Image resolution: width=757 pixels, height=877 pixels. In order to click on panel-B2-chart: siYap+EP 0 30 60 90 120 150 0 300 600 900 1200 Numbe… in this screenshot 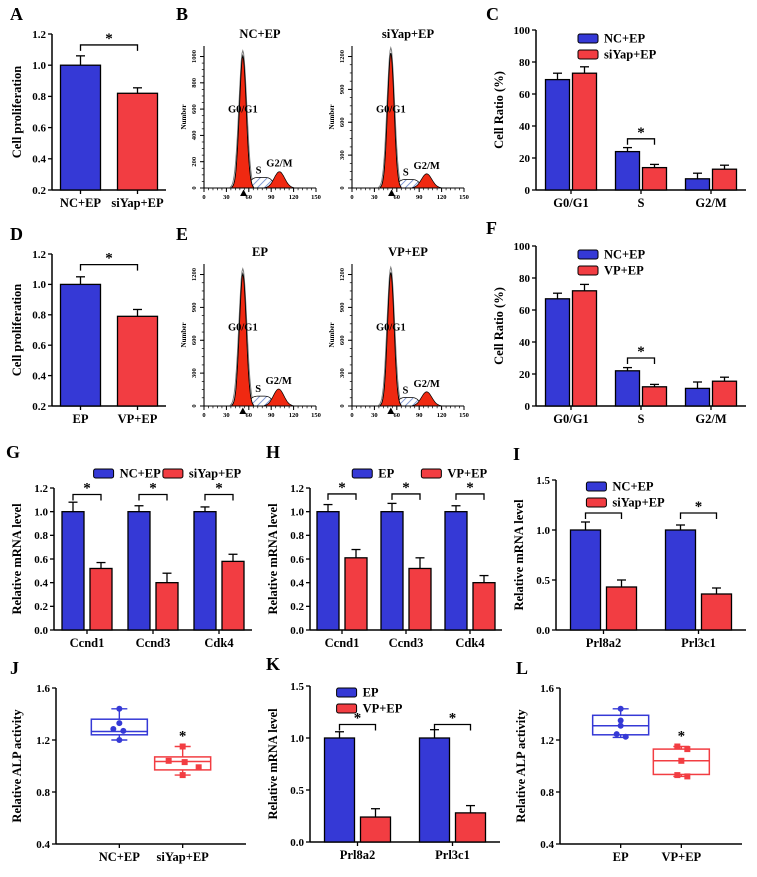, I will do `click(398, 114)`.